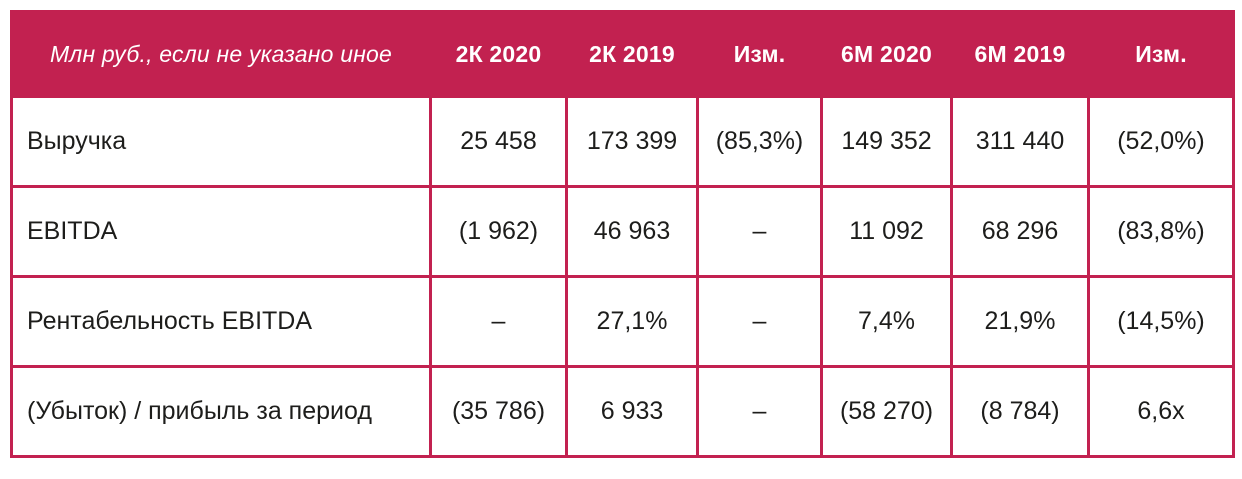 The width and height of the screenshot is (1242, 479). Describe the element at coordinates (498, 54) in the screenshot. I see `header-col-2k2020: 2К 2020` at that location.